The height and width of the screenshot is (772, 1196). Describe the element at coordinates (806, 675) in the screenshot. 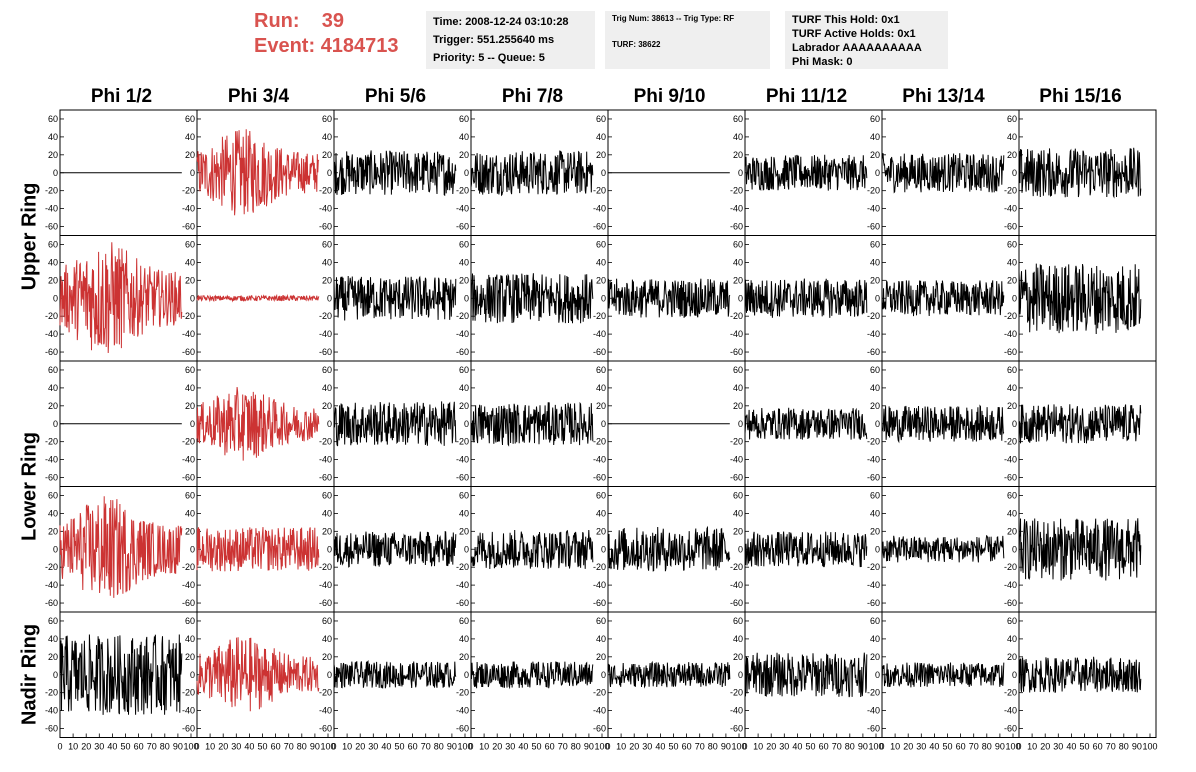

I see `waveform-r4-c5` at that location.